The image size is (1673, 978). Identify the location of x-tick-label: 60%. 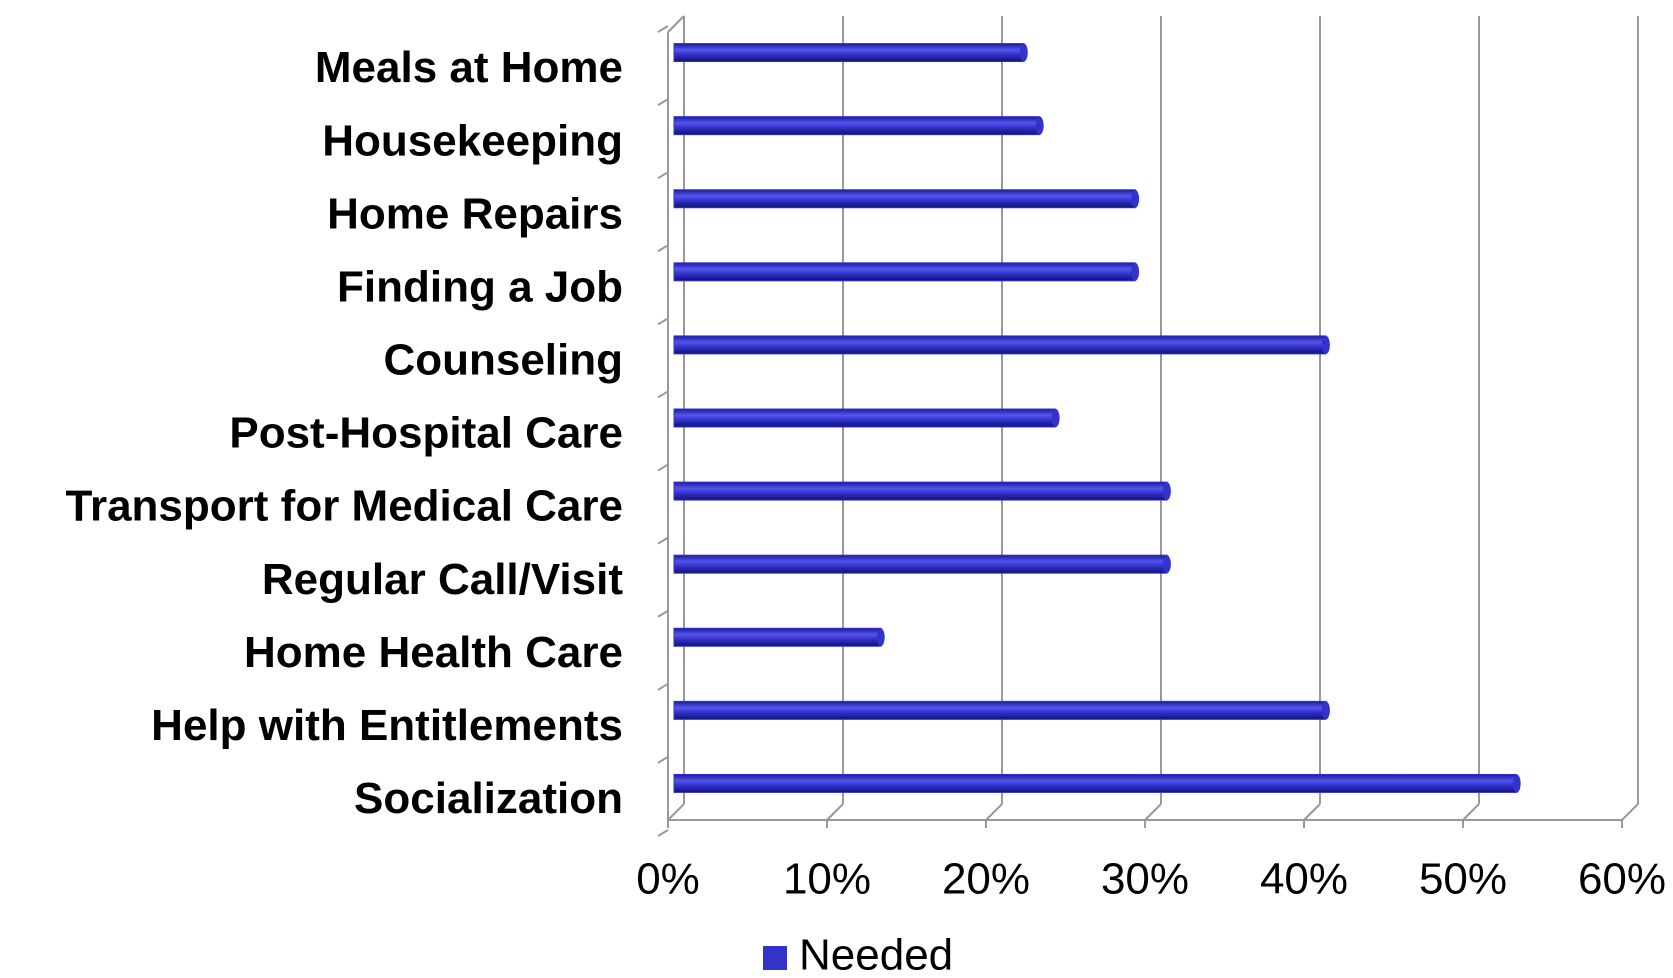
(1622, 879).